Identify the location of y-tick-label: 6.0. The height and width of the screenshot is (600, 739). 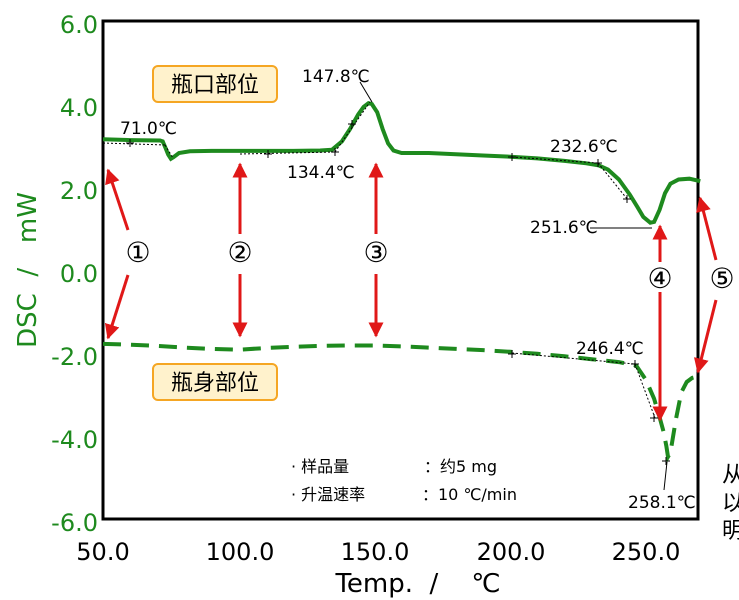
(79, 25).